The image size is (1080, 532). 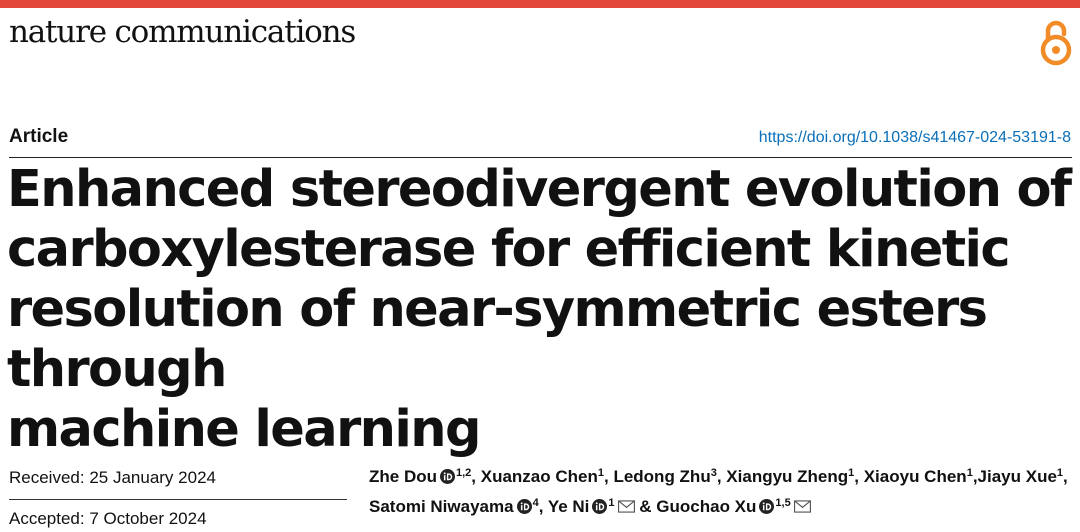 I want to click on author: Zhe Dou 1,2, so click(x=420, y=476).